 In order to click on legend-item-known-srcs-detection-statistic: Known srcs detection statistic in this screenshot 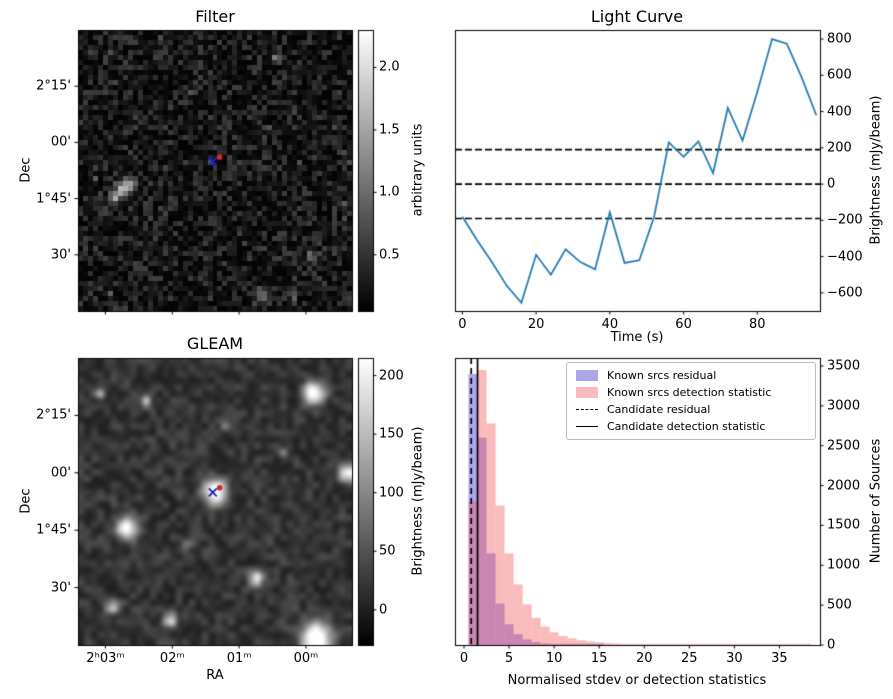, I will do `click(691, 392)`.